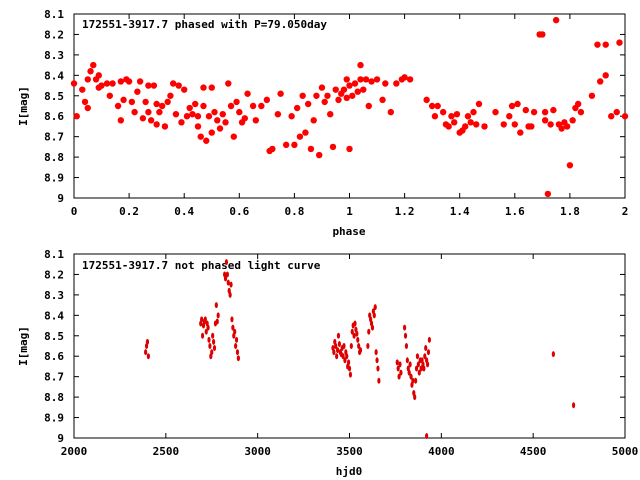 Image resolution: width=640 pixels, height=480 pixels. What do you see at coordinates (54, 397) in the screenshot?
I see `y-tick-label: 8.8` at bounding box center [54, 397].